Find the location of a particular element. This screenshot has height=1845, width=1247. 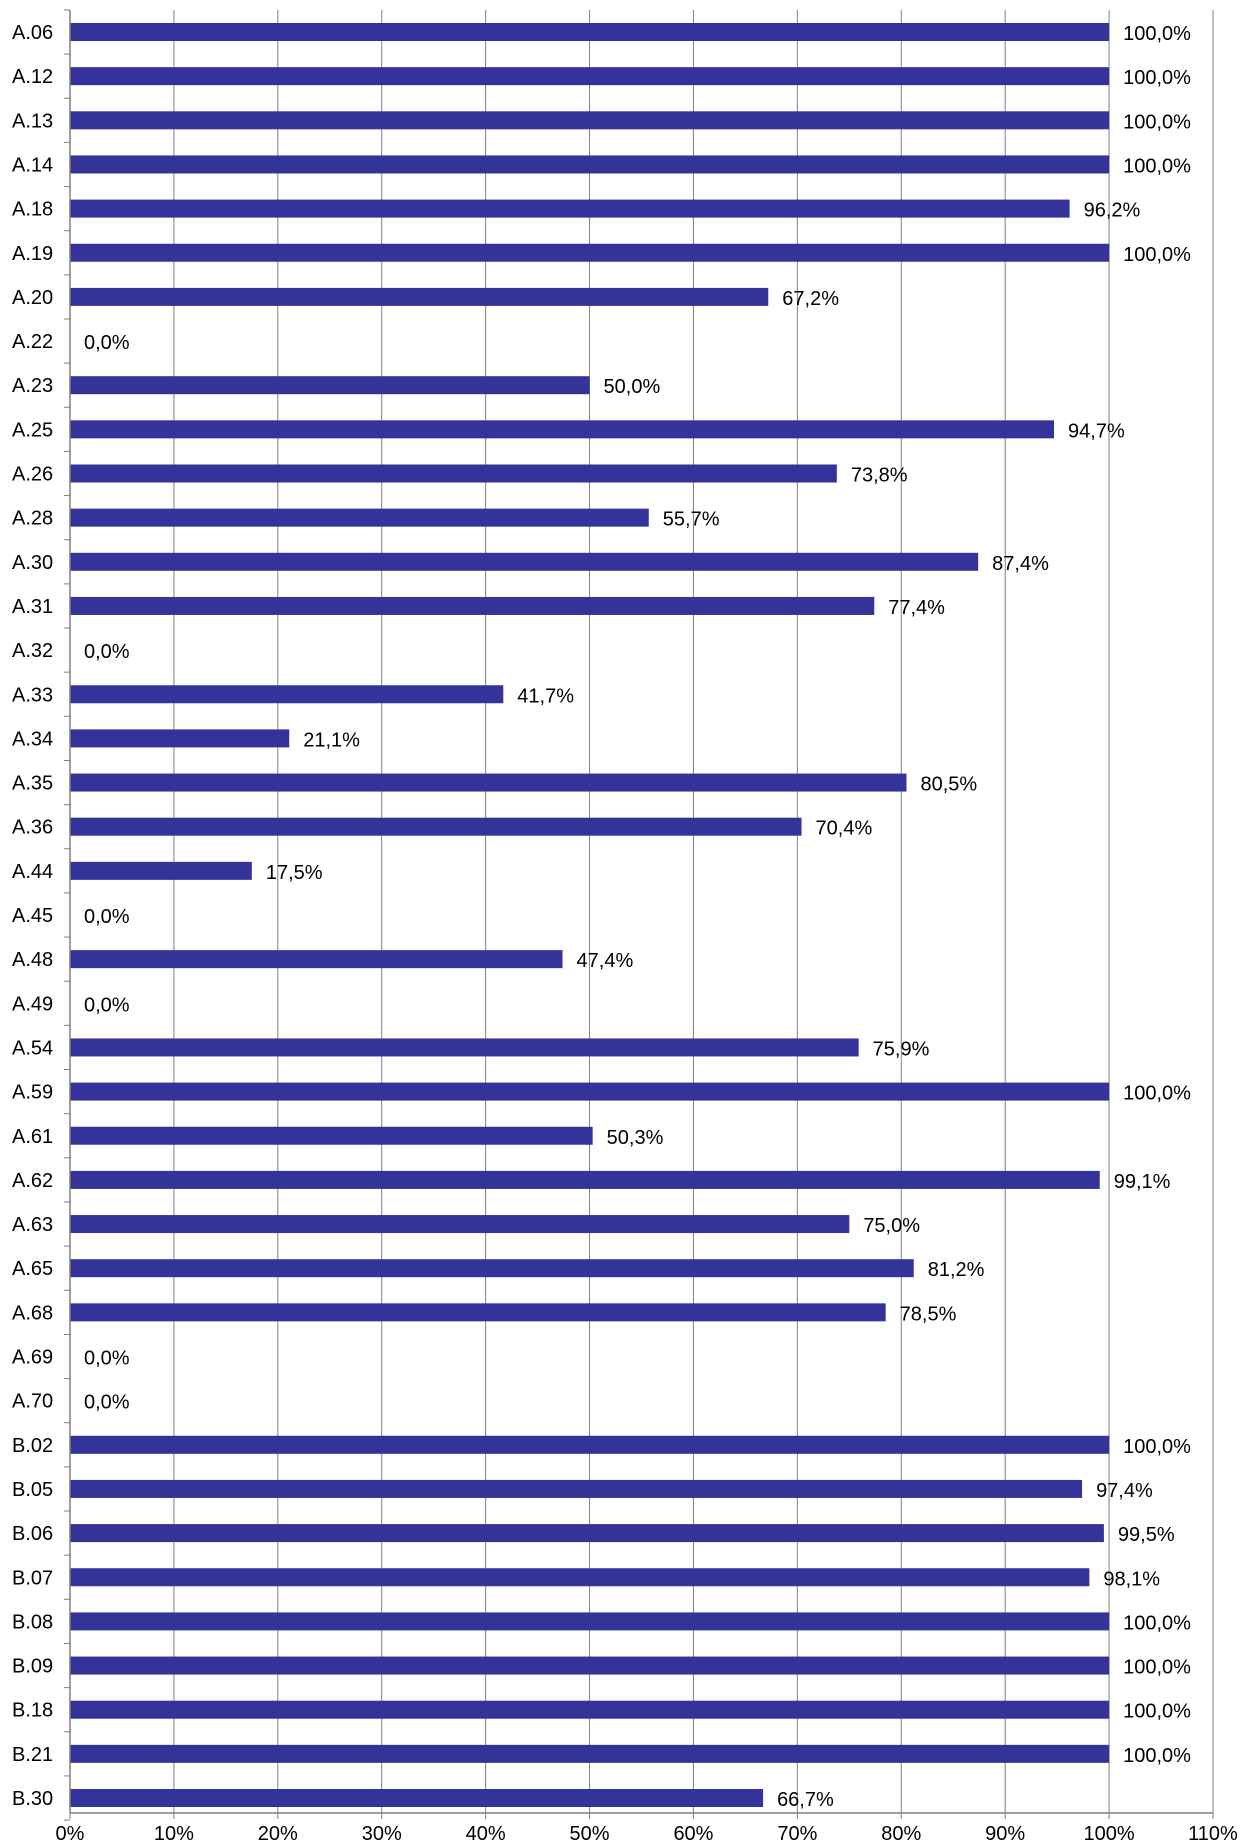

category-label: A.44 is located at coordinates (32, 872).